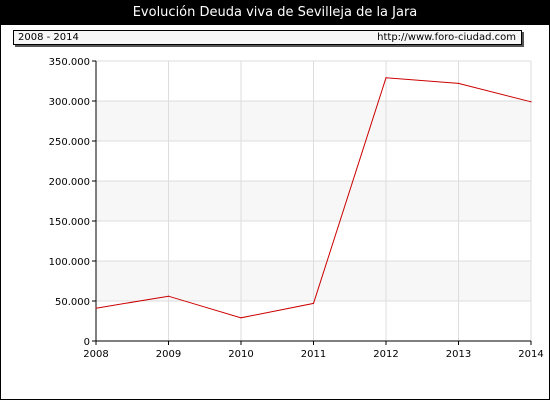 The image size is (550, 400). Describe the element at coordinates (267, 37) in the screenshot. I see `info-box: 2008 - 2014 http://www.foro-ciudad.com` at that location.